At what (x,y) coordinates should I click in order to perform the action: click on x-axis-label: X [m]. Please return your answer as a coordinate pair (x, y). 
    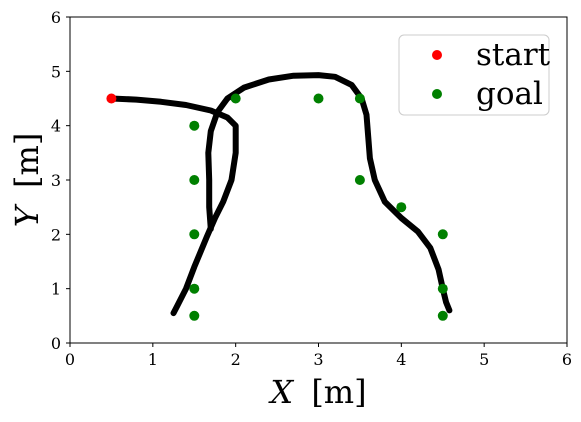
    Looking at the image, I should click on (316, 392).